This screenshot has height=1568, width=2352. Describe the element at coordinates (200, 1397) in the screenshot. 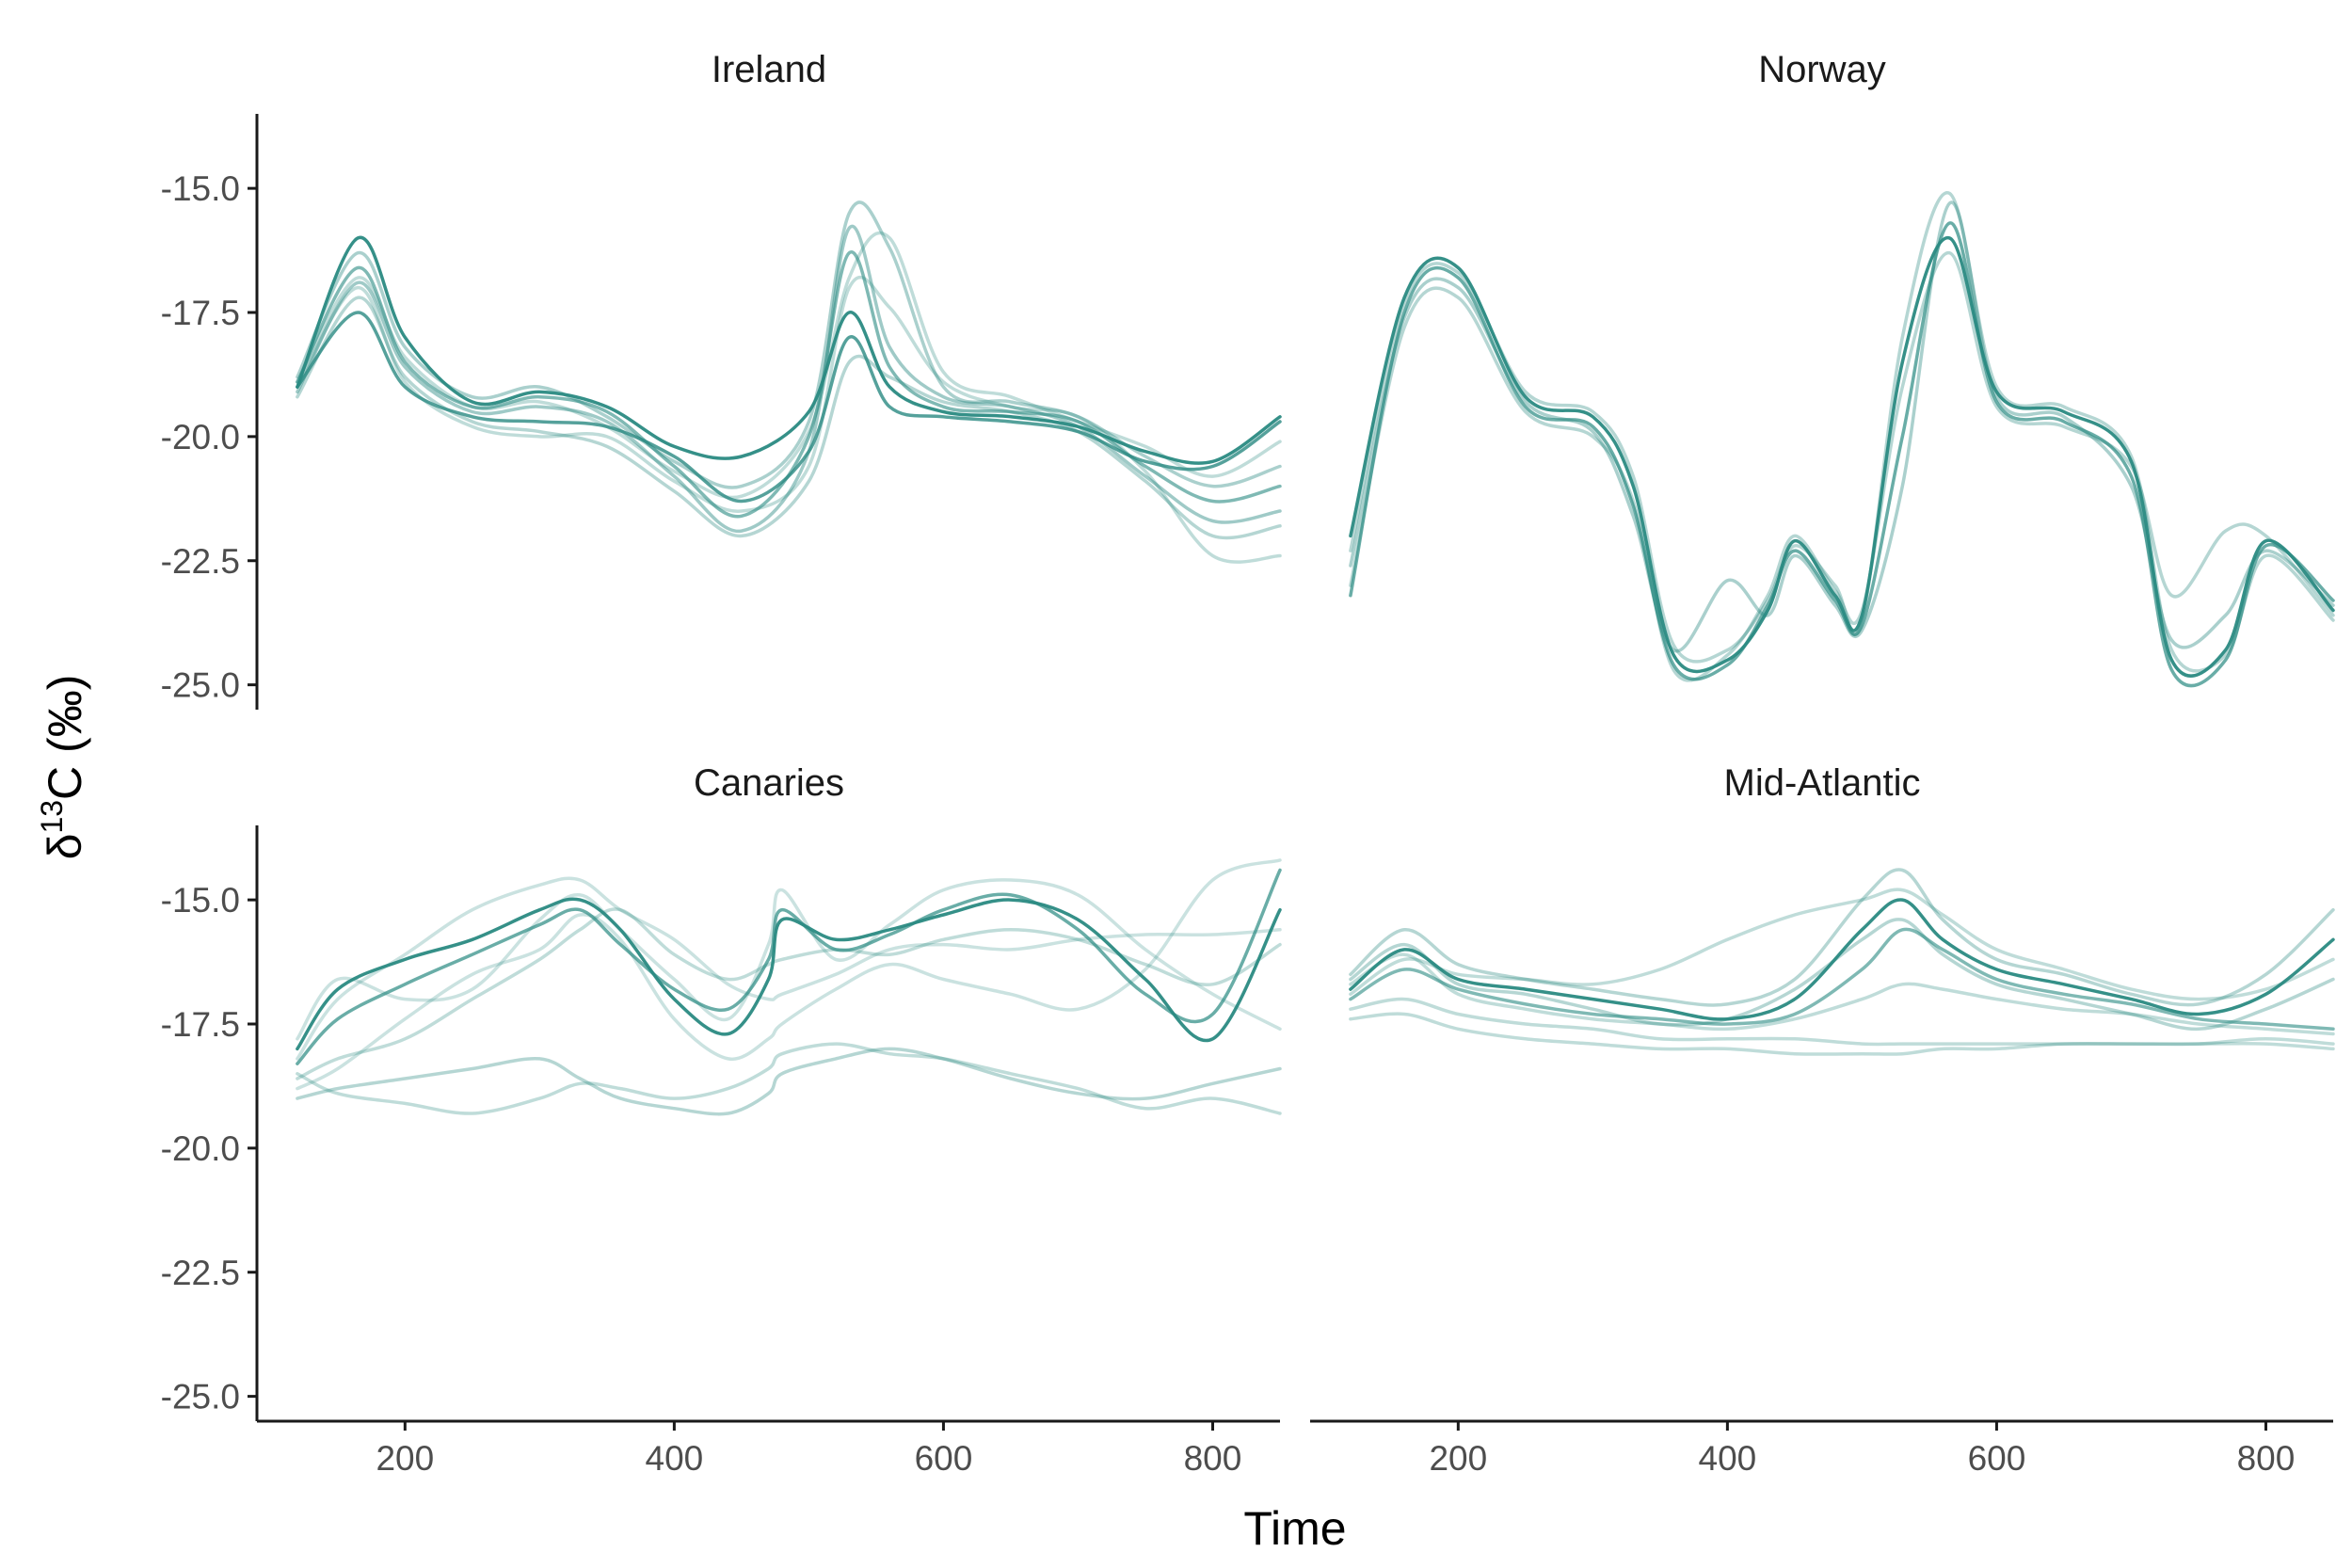

I see `y-tick-label-1-4: -25.0` at that location.